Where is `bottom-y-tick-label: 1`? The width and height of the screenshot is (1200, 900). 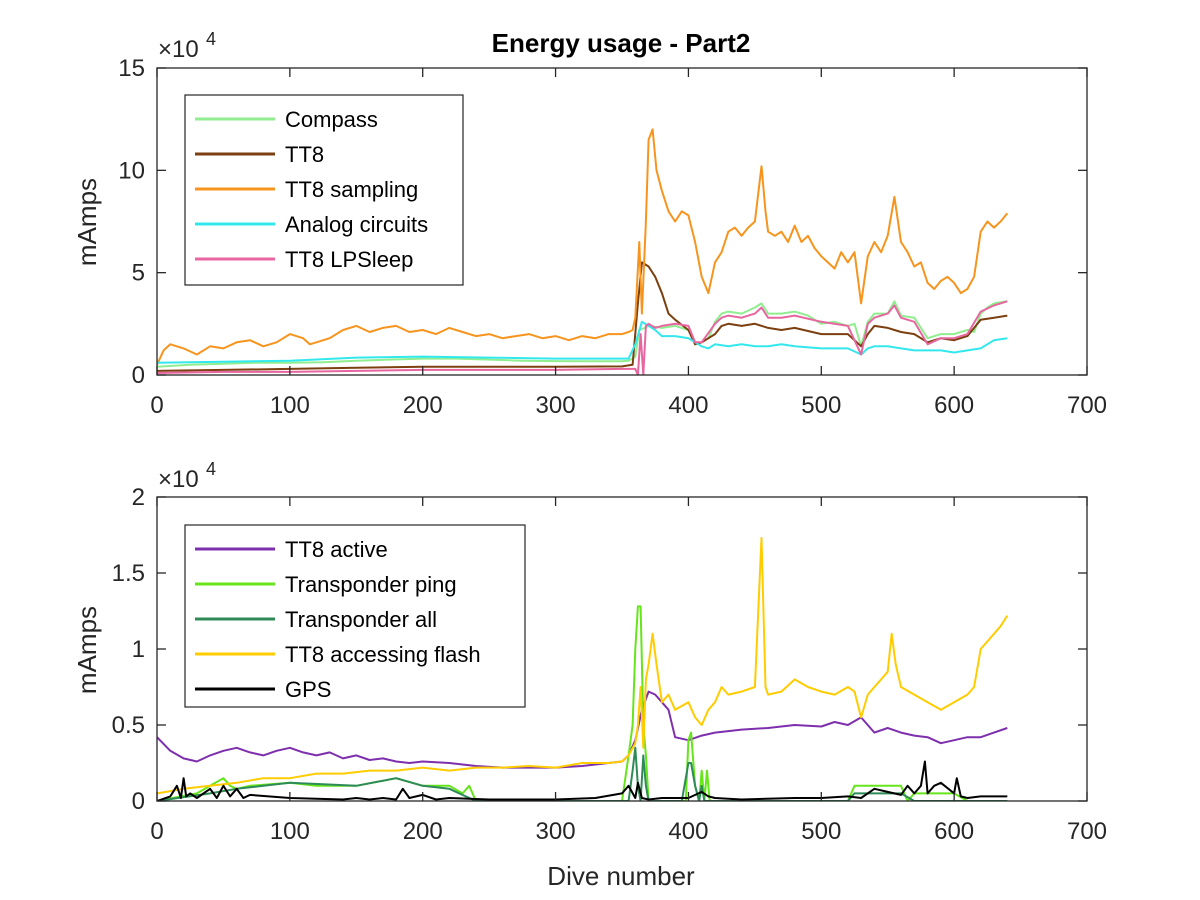 bottom-y-tick-label: 1 is located at coordinates (138, 649).